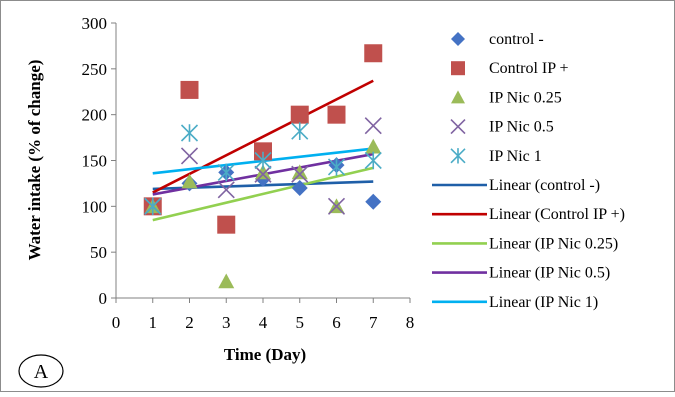 The height and width of the screenshot is (397, 675). Describe the element at coordinates (516, 39) in the screenshot. I see `legend-label: control -` at that location.